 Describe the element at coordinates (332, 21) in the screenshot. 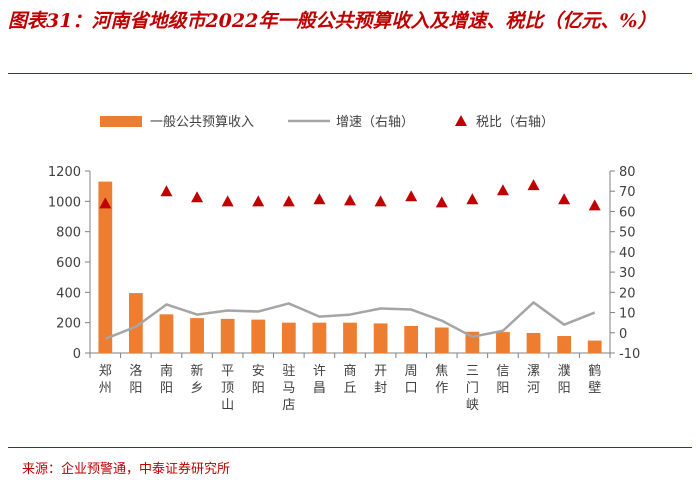

I see `page-title: 图表31：河南省地级市2022年一般公共预算收入及增速、税比（亿元、%）` at that location.